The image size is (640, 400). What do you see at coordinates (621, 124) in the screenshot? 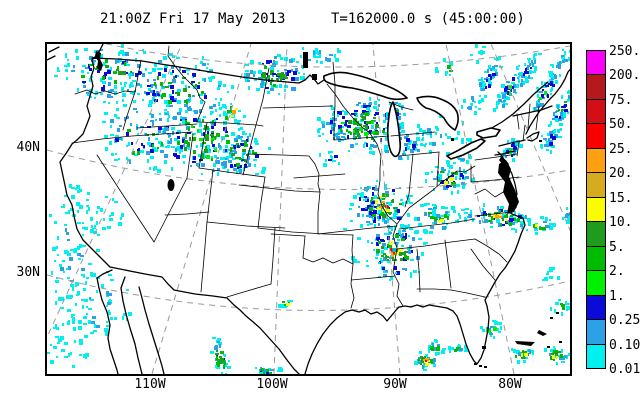
I see `colorbar-label: 50.` at bounding box center [621, 124].